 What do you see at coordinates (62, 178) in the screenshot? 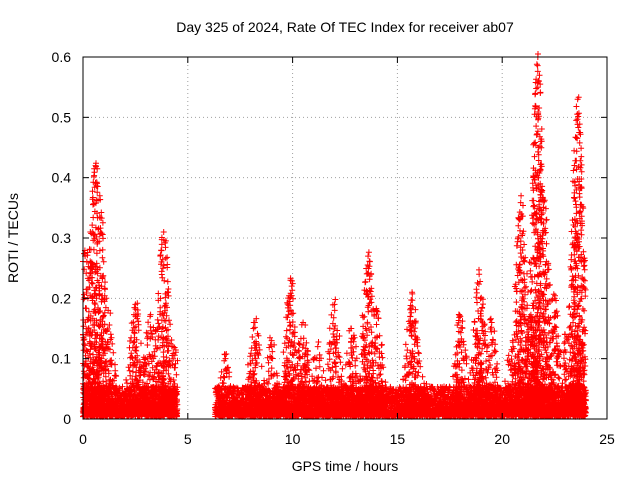
I see `y-tick-label: 0.4` at bounding box center [62, 178].